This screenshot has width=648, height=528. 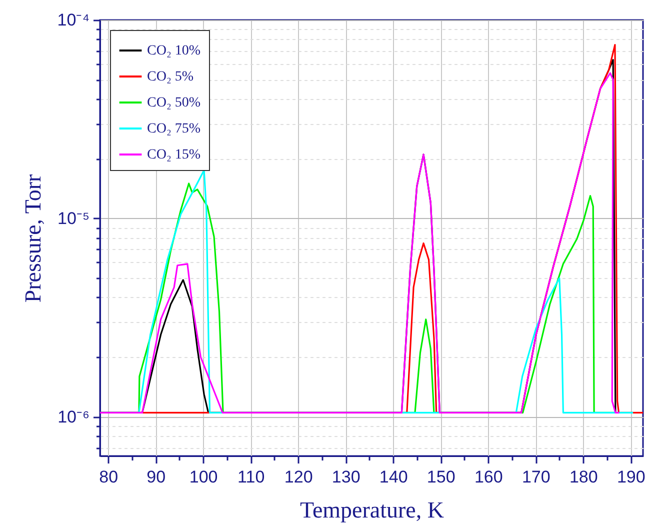 What do you see at coordinates (393, 477) in the screenshot?
I see `x-tick-label: 140` at bounding box center [393, 477].